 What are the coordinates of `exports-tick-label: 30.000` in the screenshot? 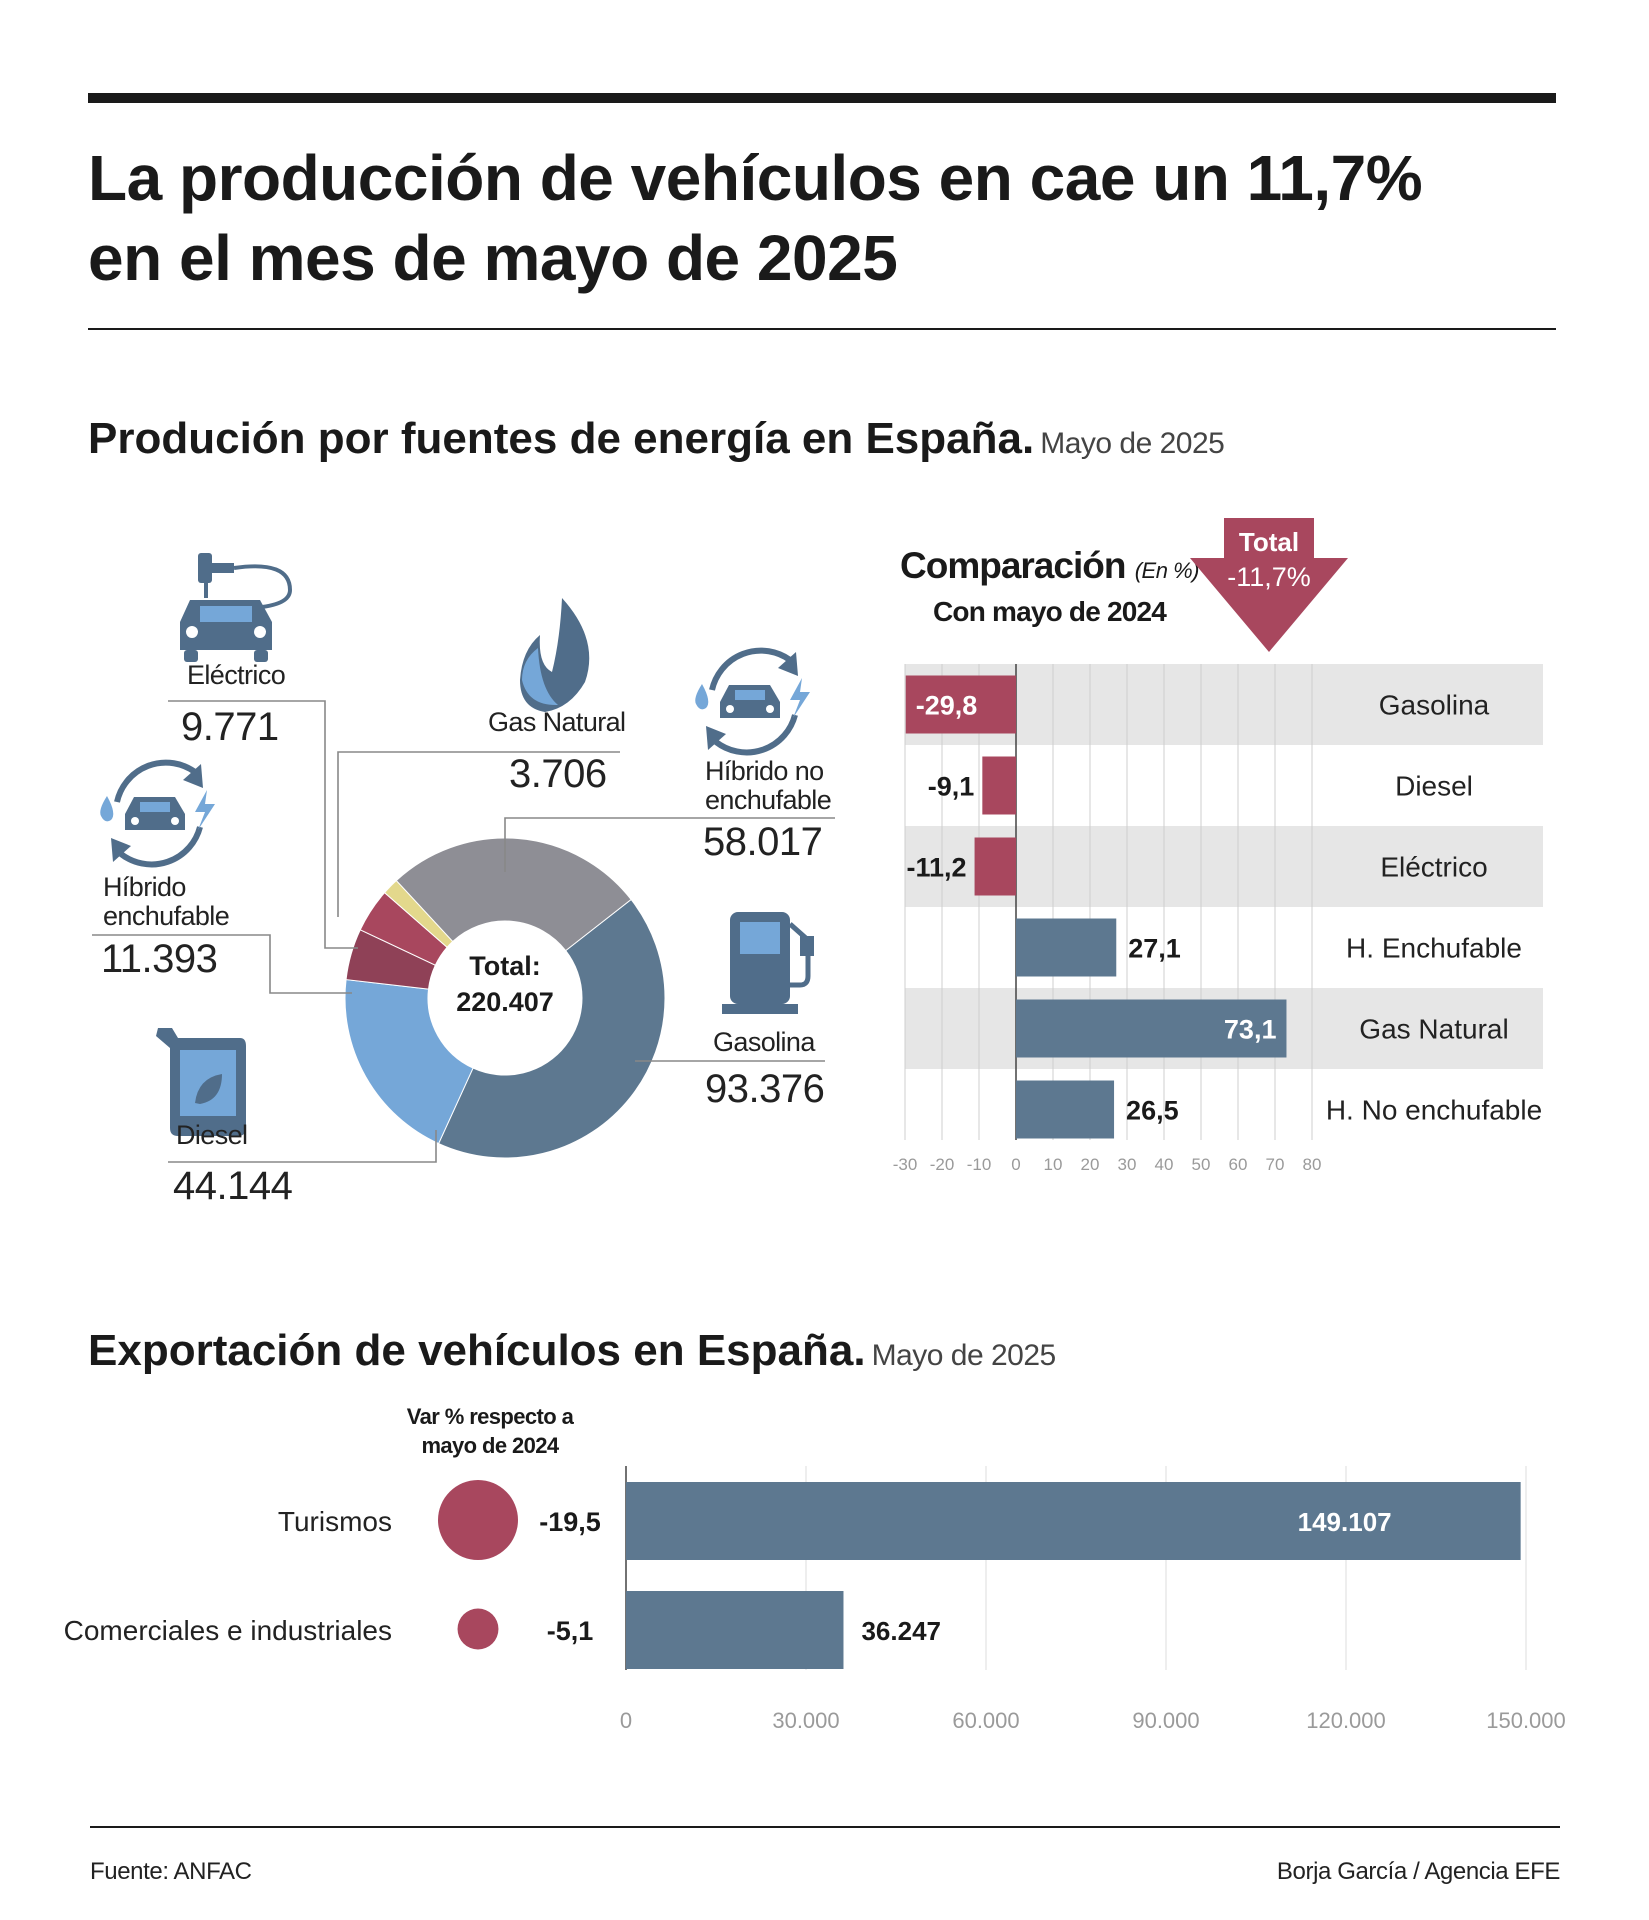 It's located at (805, 1720).